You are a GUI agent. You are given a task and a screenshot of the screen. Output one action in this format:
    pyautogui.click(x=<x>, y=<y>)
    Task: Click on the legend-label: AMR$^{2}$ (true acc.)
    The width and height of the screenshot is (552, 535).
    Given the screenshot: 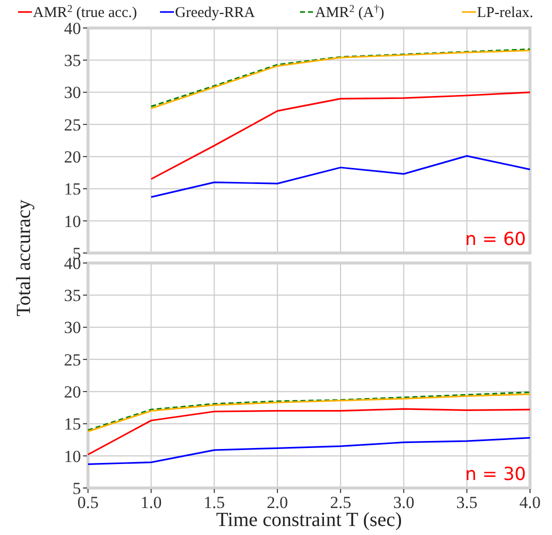 What is the action you would take?
    pyautogui.click(x=85, y=12)
    